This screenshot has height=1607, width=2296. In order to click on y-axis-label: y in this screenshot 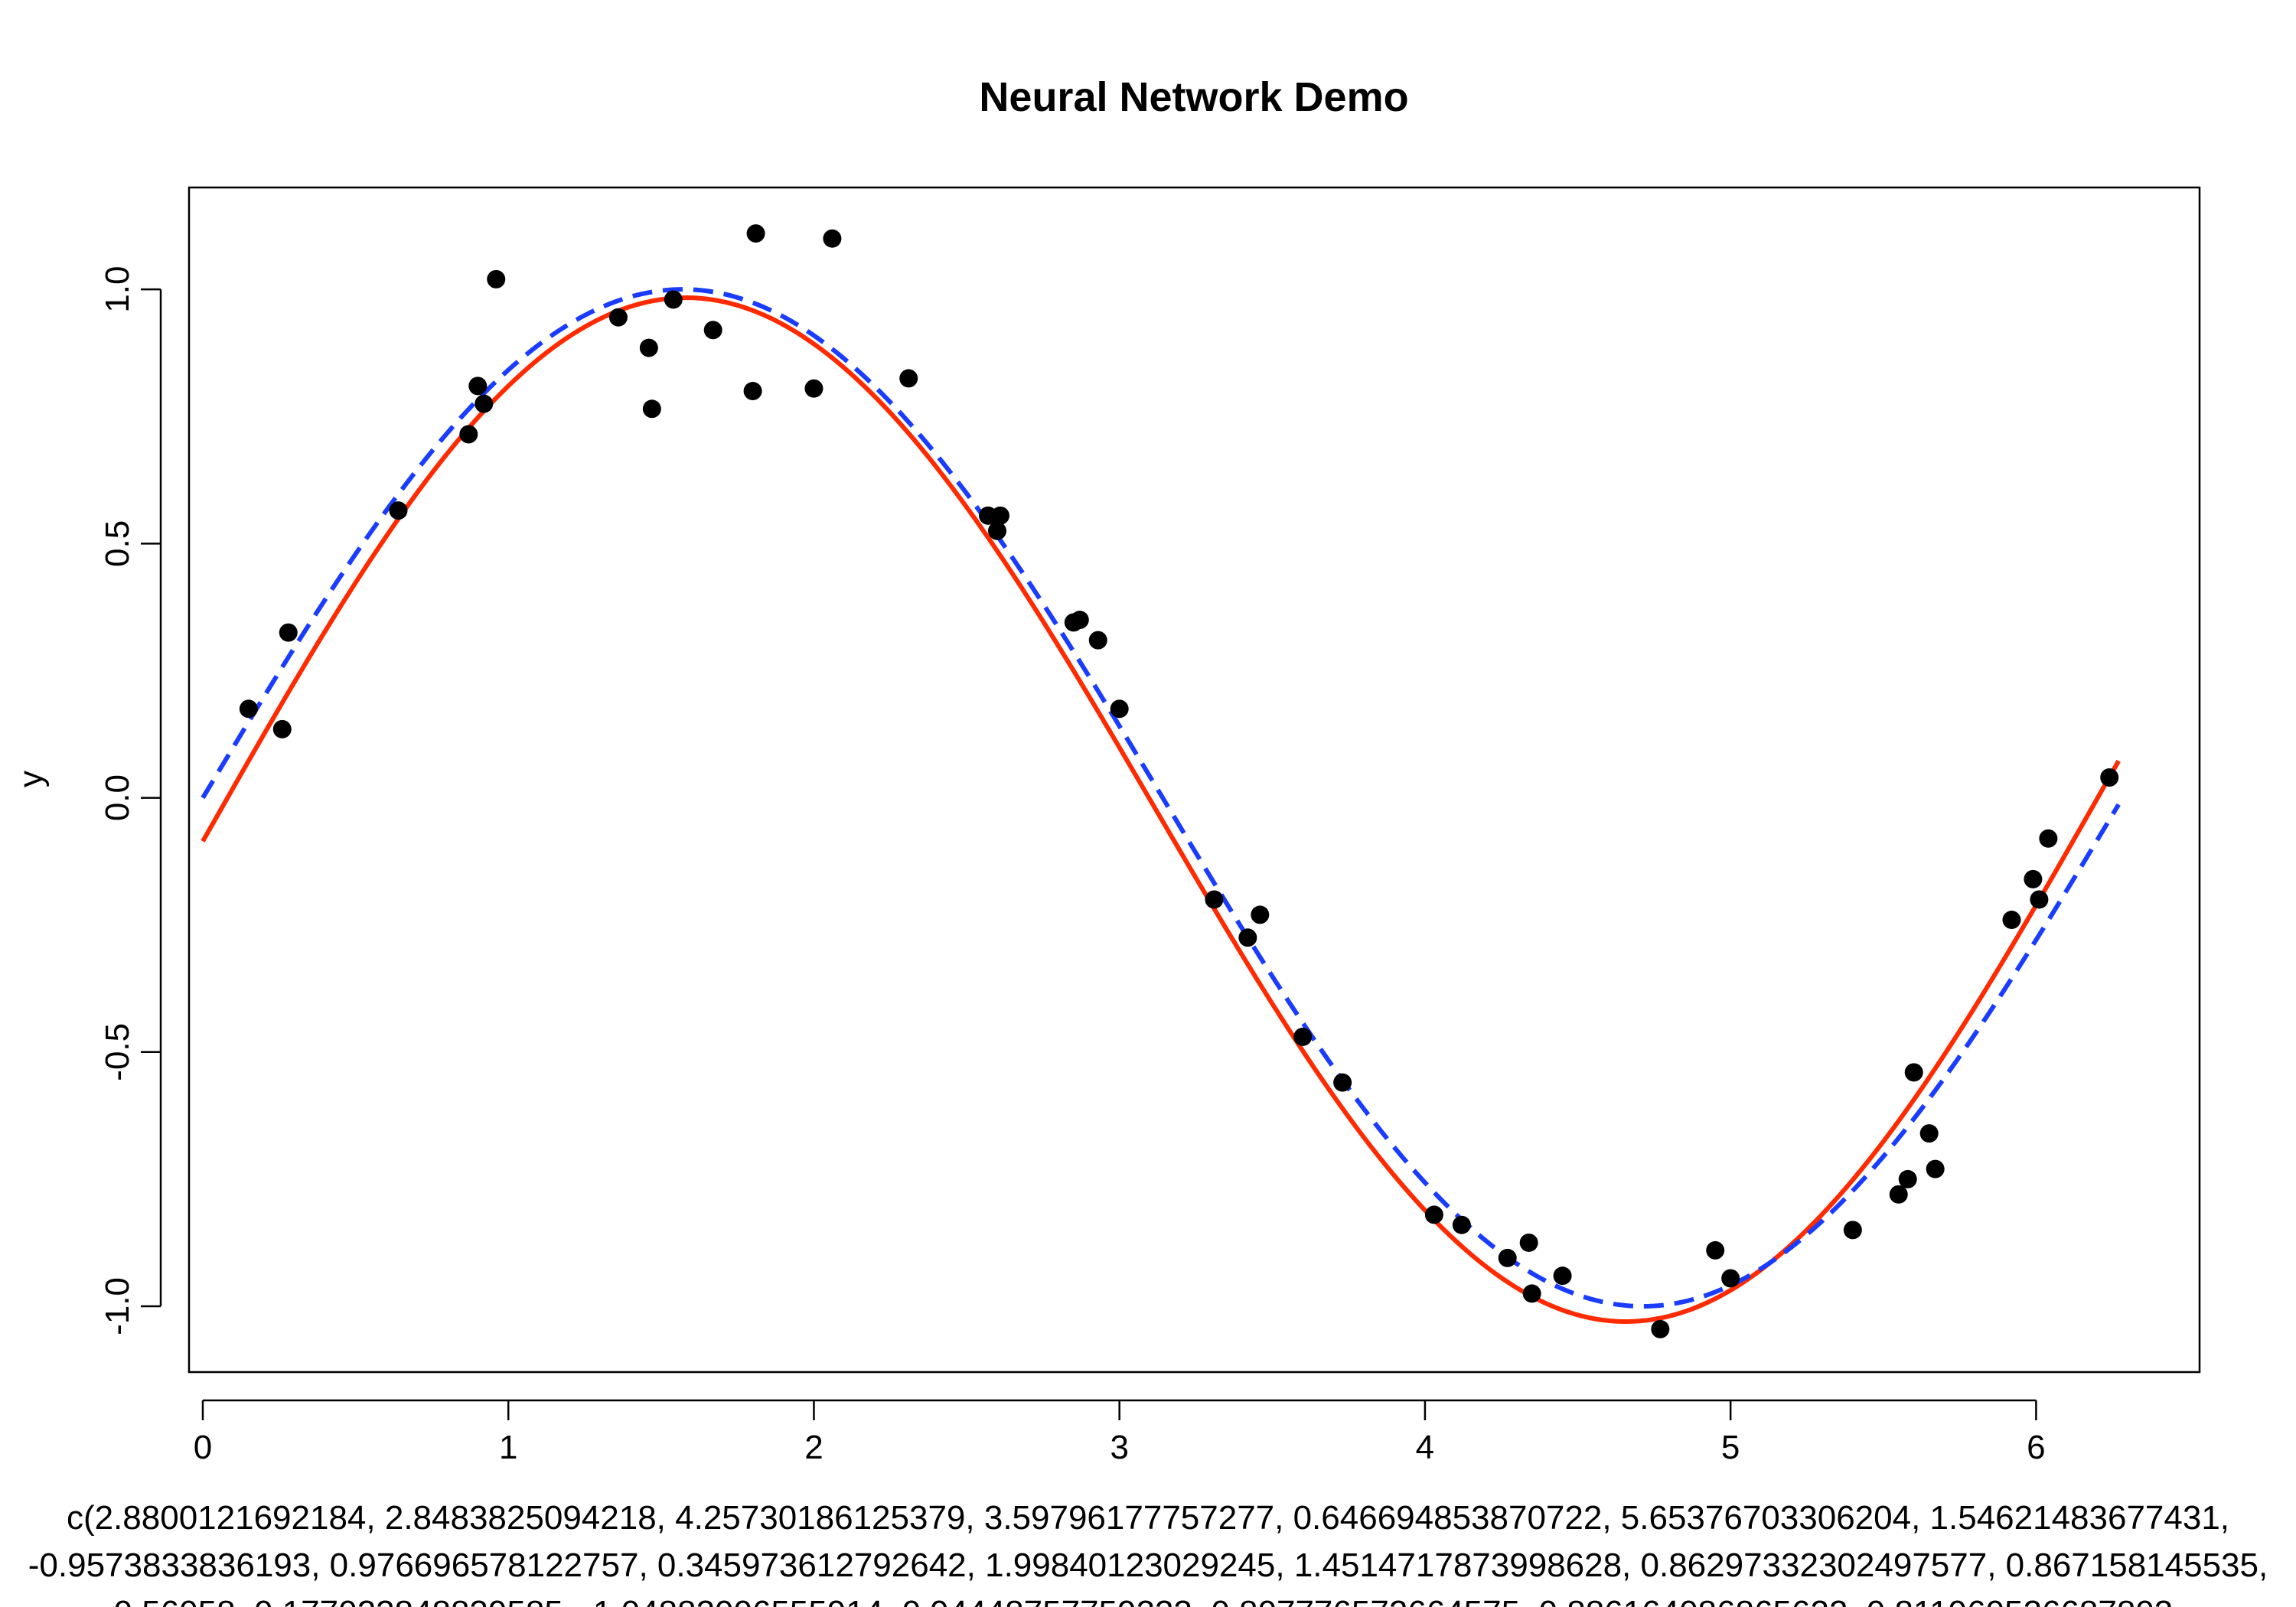, I will do `click(31, 779)`.